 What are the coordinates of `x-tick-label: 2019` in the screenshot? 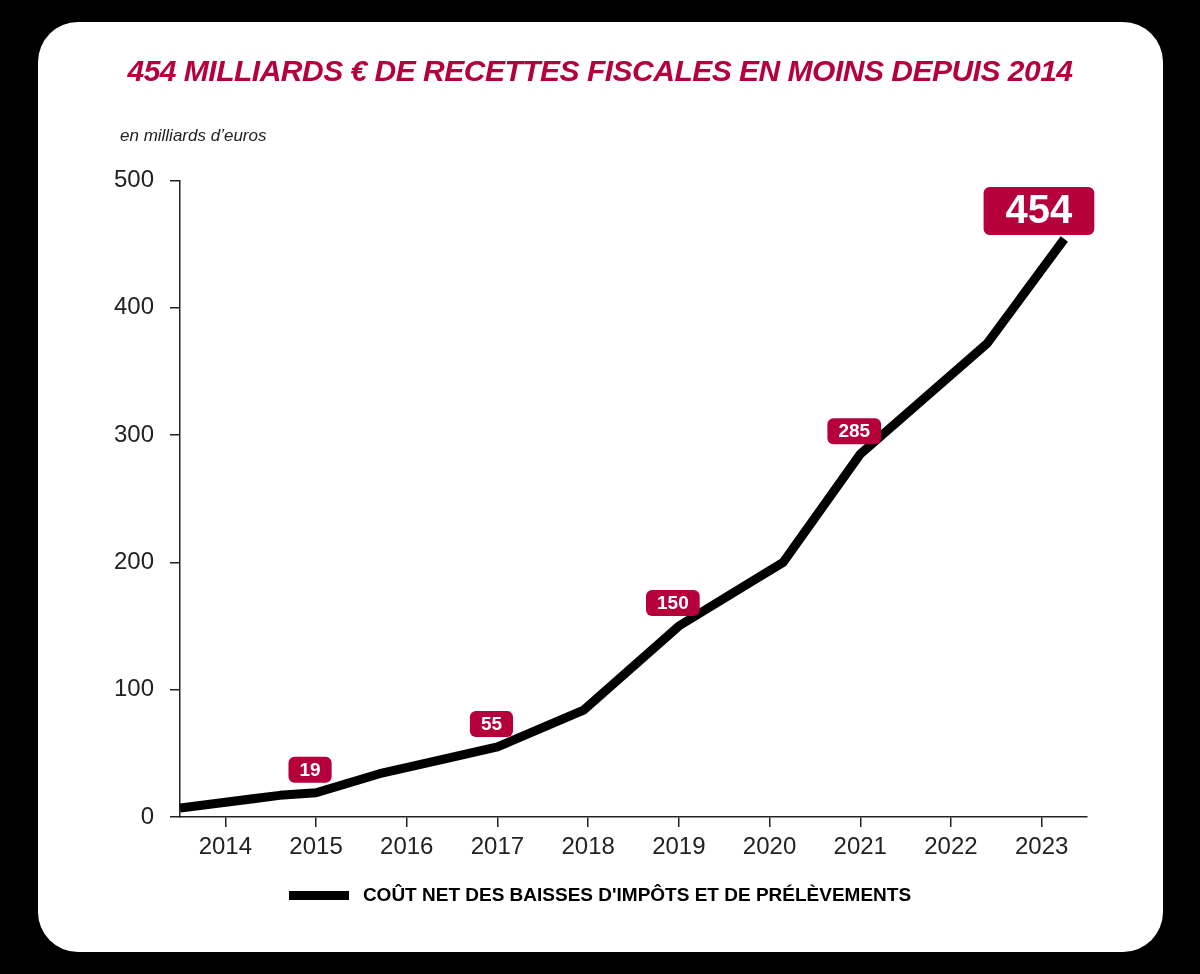 It's located at (679, 846).